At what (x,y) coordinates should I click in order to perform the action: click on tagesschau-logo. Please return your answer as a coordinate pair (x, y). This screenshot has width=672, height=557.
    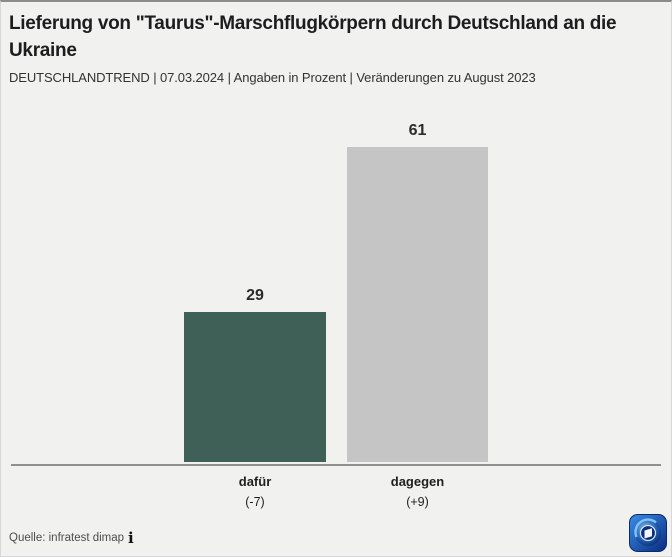
    Looking at the image, I should click on (648, 533).